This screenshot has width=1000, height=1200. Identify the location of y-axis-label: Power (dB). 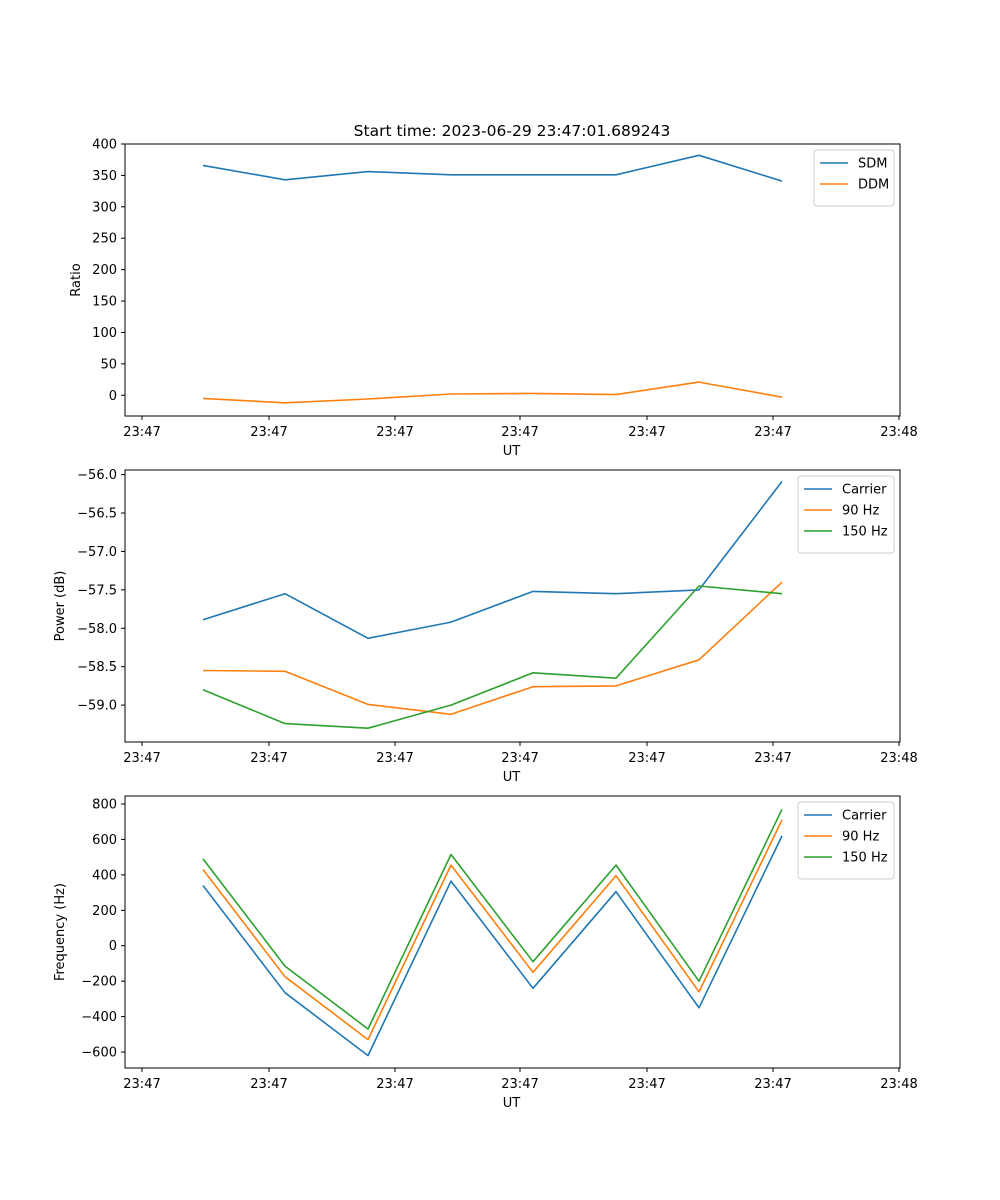
(60, 606).